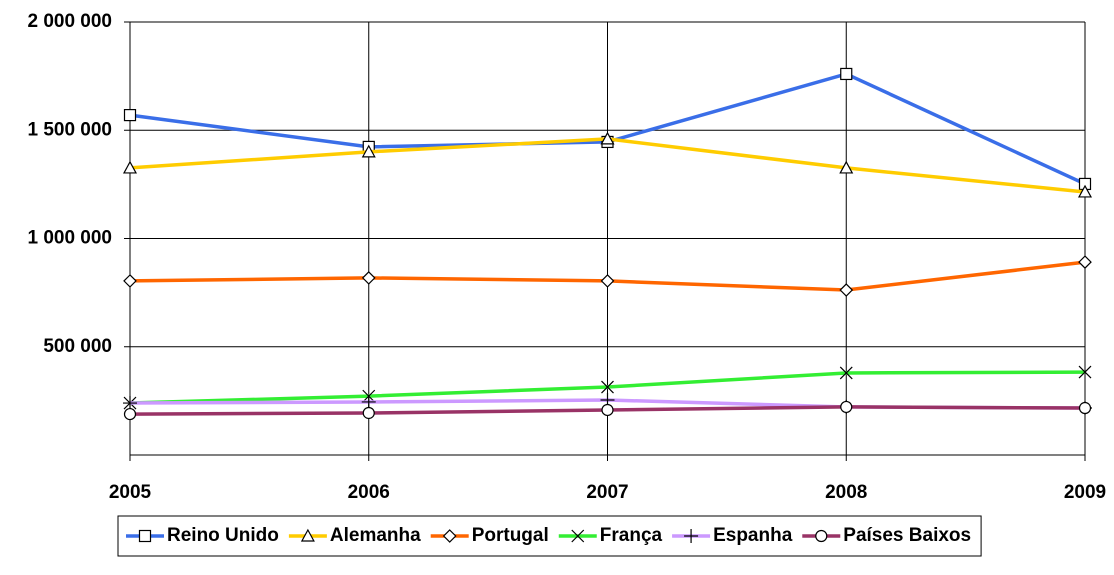 This screenshot has width=1114, height=575. What do you see at coordinates (69, 129) in the screenshot?
I see `y-tick-label: 1 500 000` at bounding box center [69, 129].